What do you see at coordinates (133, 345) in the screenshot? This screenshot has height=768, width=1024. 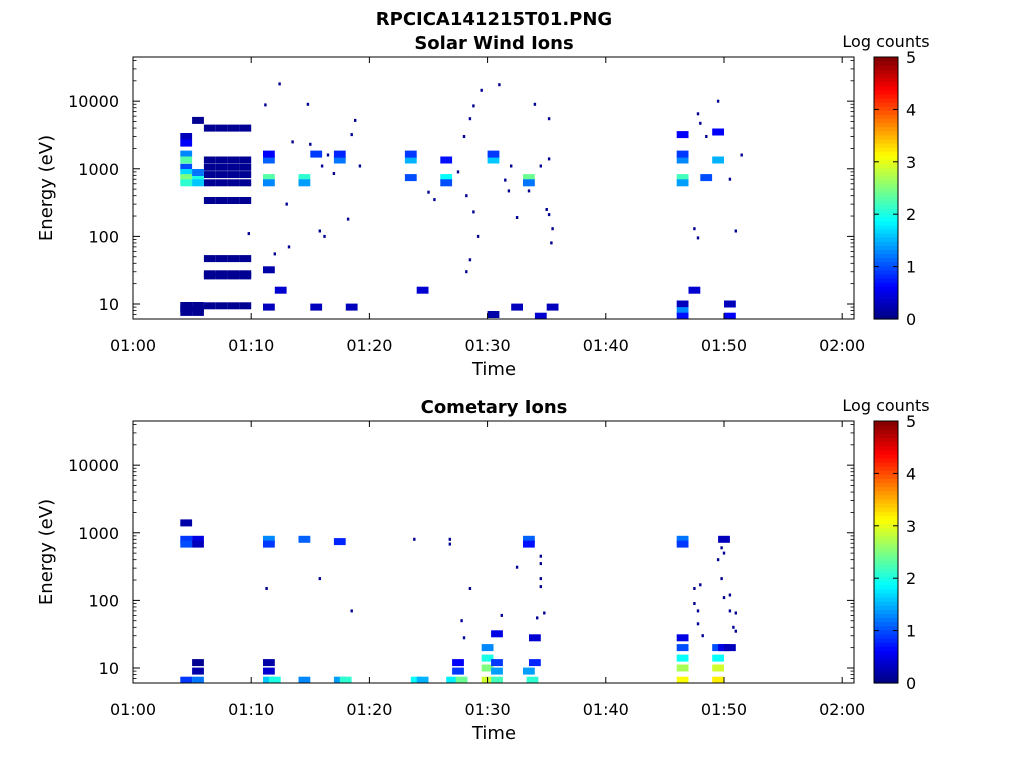 I see `x-tick-label: 01:00` at bounding box center [133, 345].